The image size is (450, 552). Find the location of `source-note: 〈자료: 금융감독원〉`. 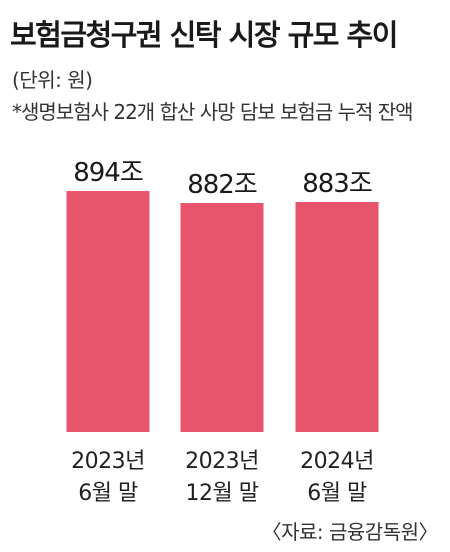

source-note: 〈자료: 금융감독원〉 is located at coordinates (350, 532).